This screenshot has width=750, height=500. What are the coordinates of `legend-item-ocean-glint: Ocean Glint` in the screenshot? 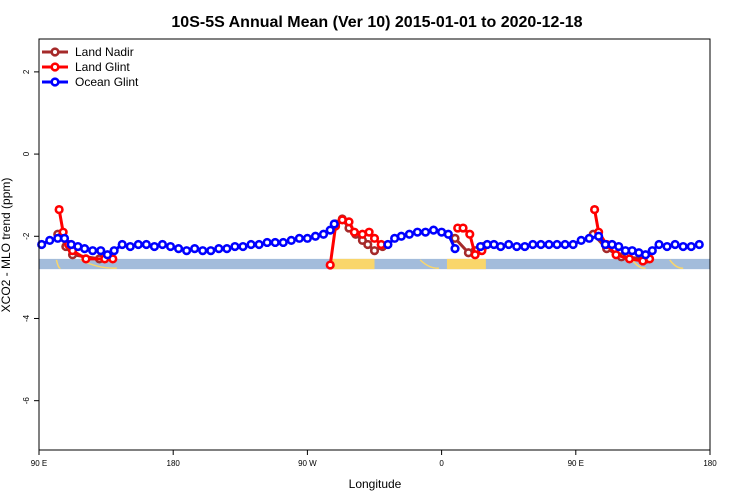 It's located at (90, 82).